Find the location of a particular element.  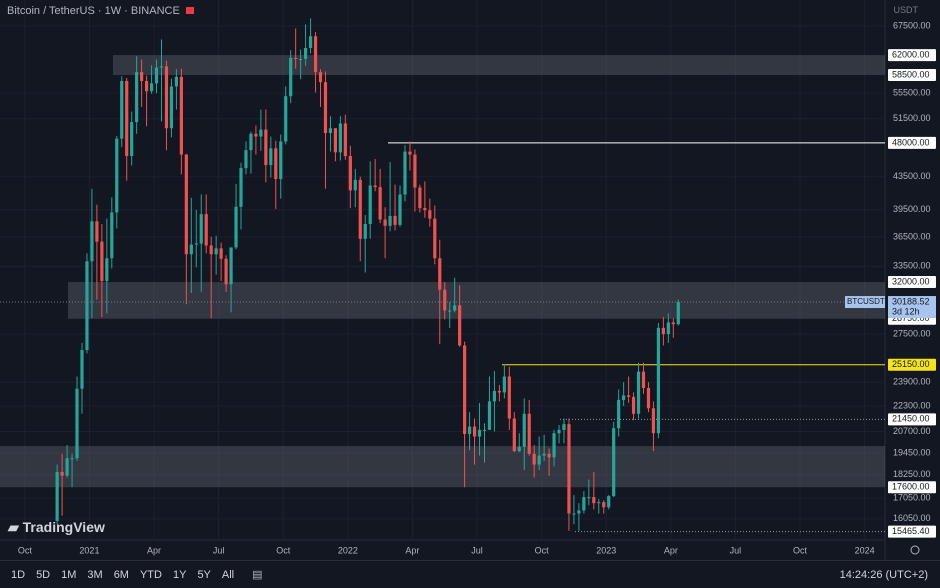

calendar-icon: ▤ is located at coordinates (257, 575).